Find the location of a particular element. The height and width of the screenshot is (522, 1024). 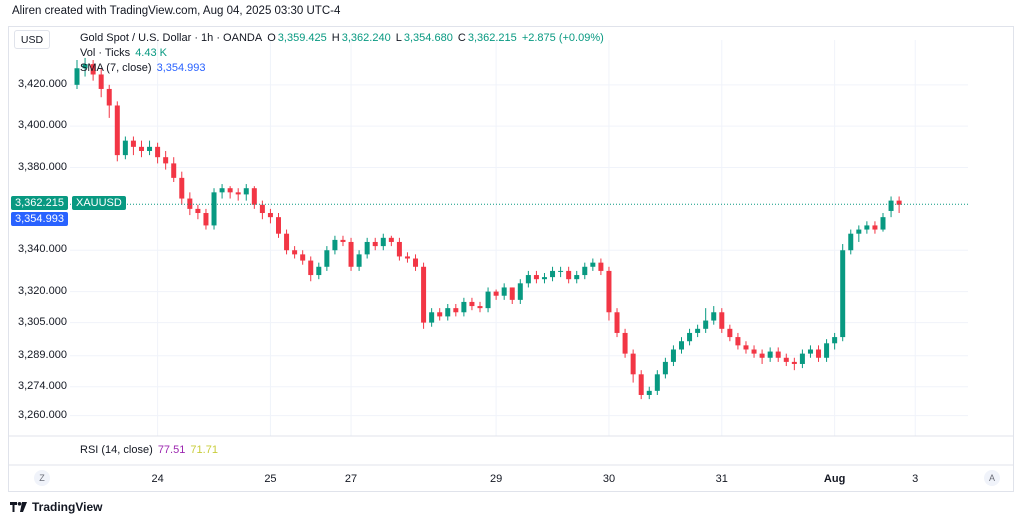

x-tick-label: 27 is located at coordinates (351, 479).